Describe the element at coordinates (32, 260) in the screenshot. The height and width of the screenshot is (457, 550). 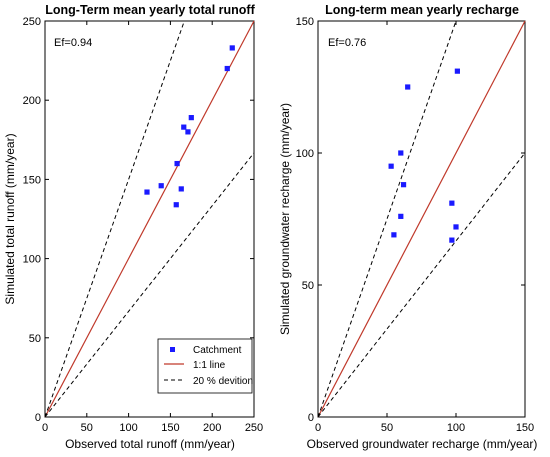
I see `runoff-y-tick-label: 100` at that location.